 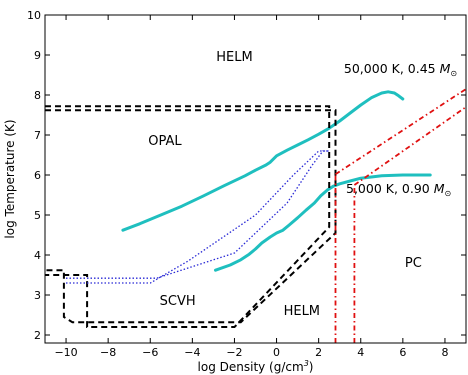 I want to click on x-tick-label: 0, so click(x=276, y=352).